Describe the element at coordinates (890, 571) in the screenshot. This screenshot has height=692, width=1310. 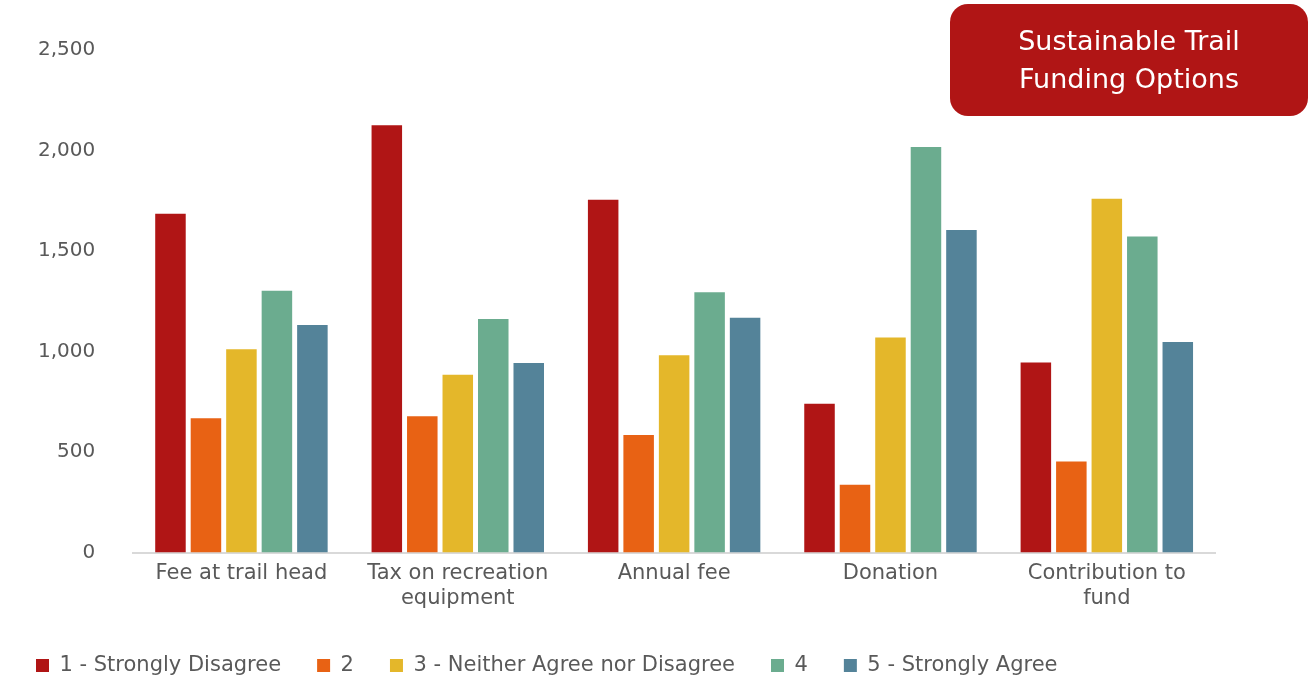
I see `x-tick-label: Donation` at that location.